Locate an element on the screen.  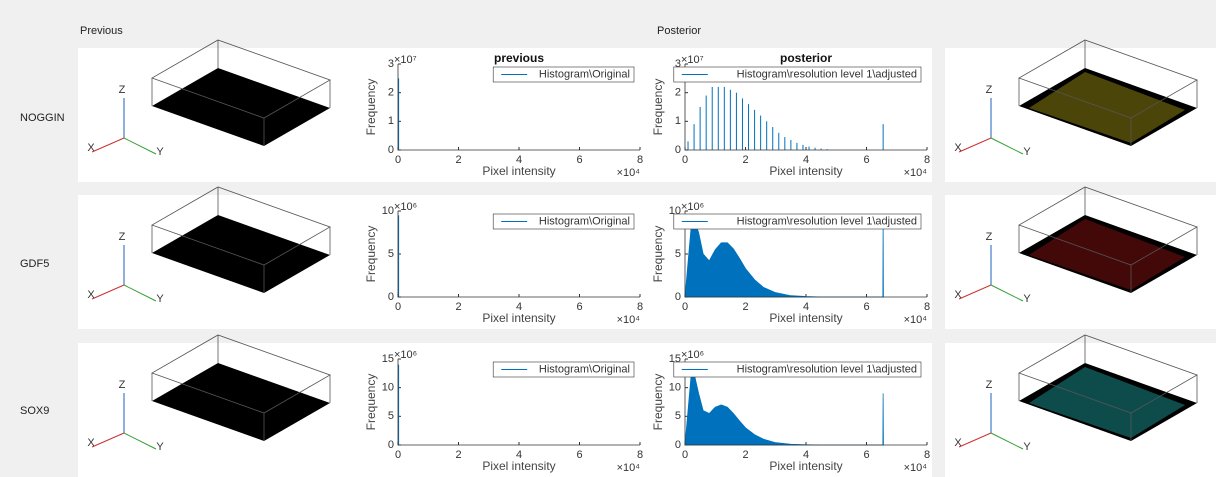
legend-label: Histogram\Original is located at coordinates (584, 221).